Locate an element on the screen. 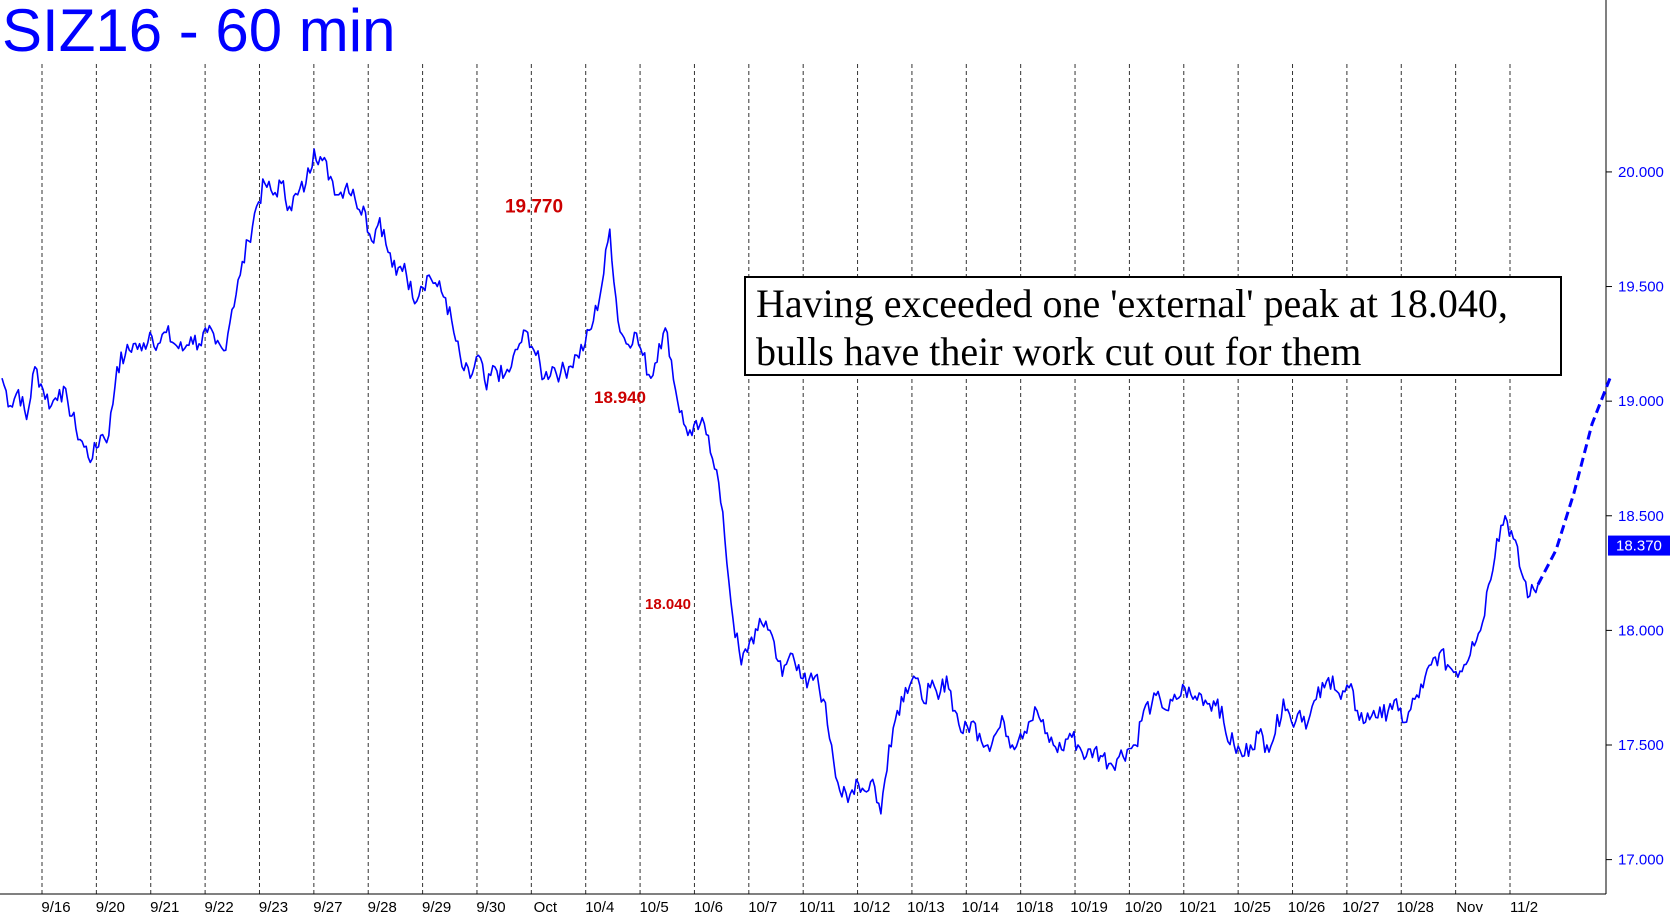 The image size is (1676, 919). date-label: 9/29 is located at coordinates (436, 907).